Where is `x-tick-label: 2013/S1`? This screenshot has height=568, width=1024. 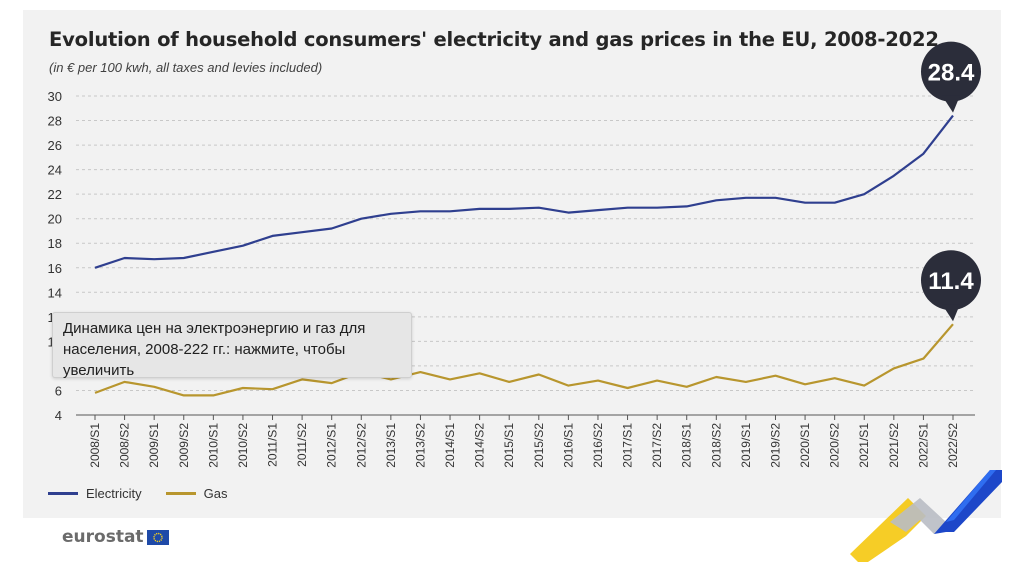
x-tick-label: 2013/S1 is located at coordinates (391, 445).